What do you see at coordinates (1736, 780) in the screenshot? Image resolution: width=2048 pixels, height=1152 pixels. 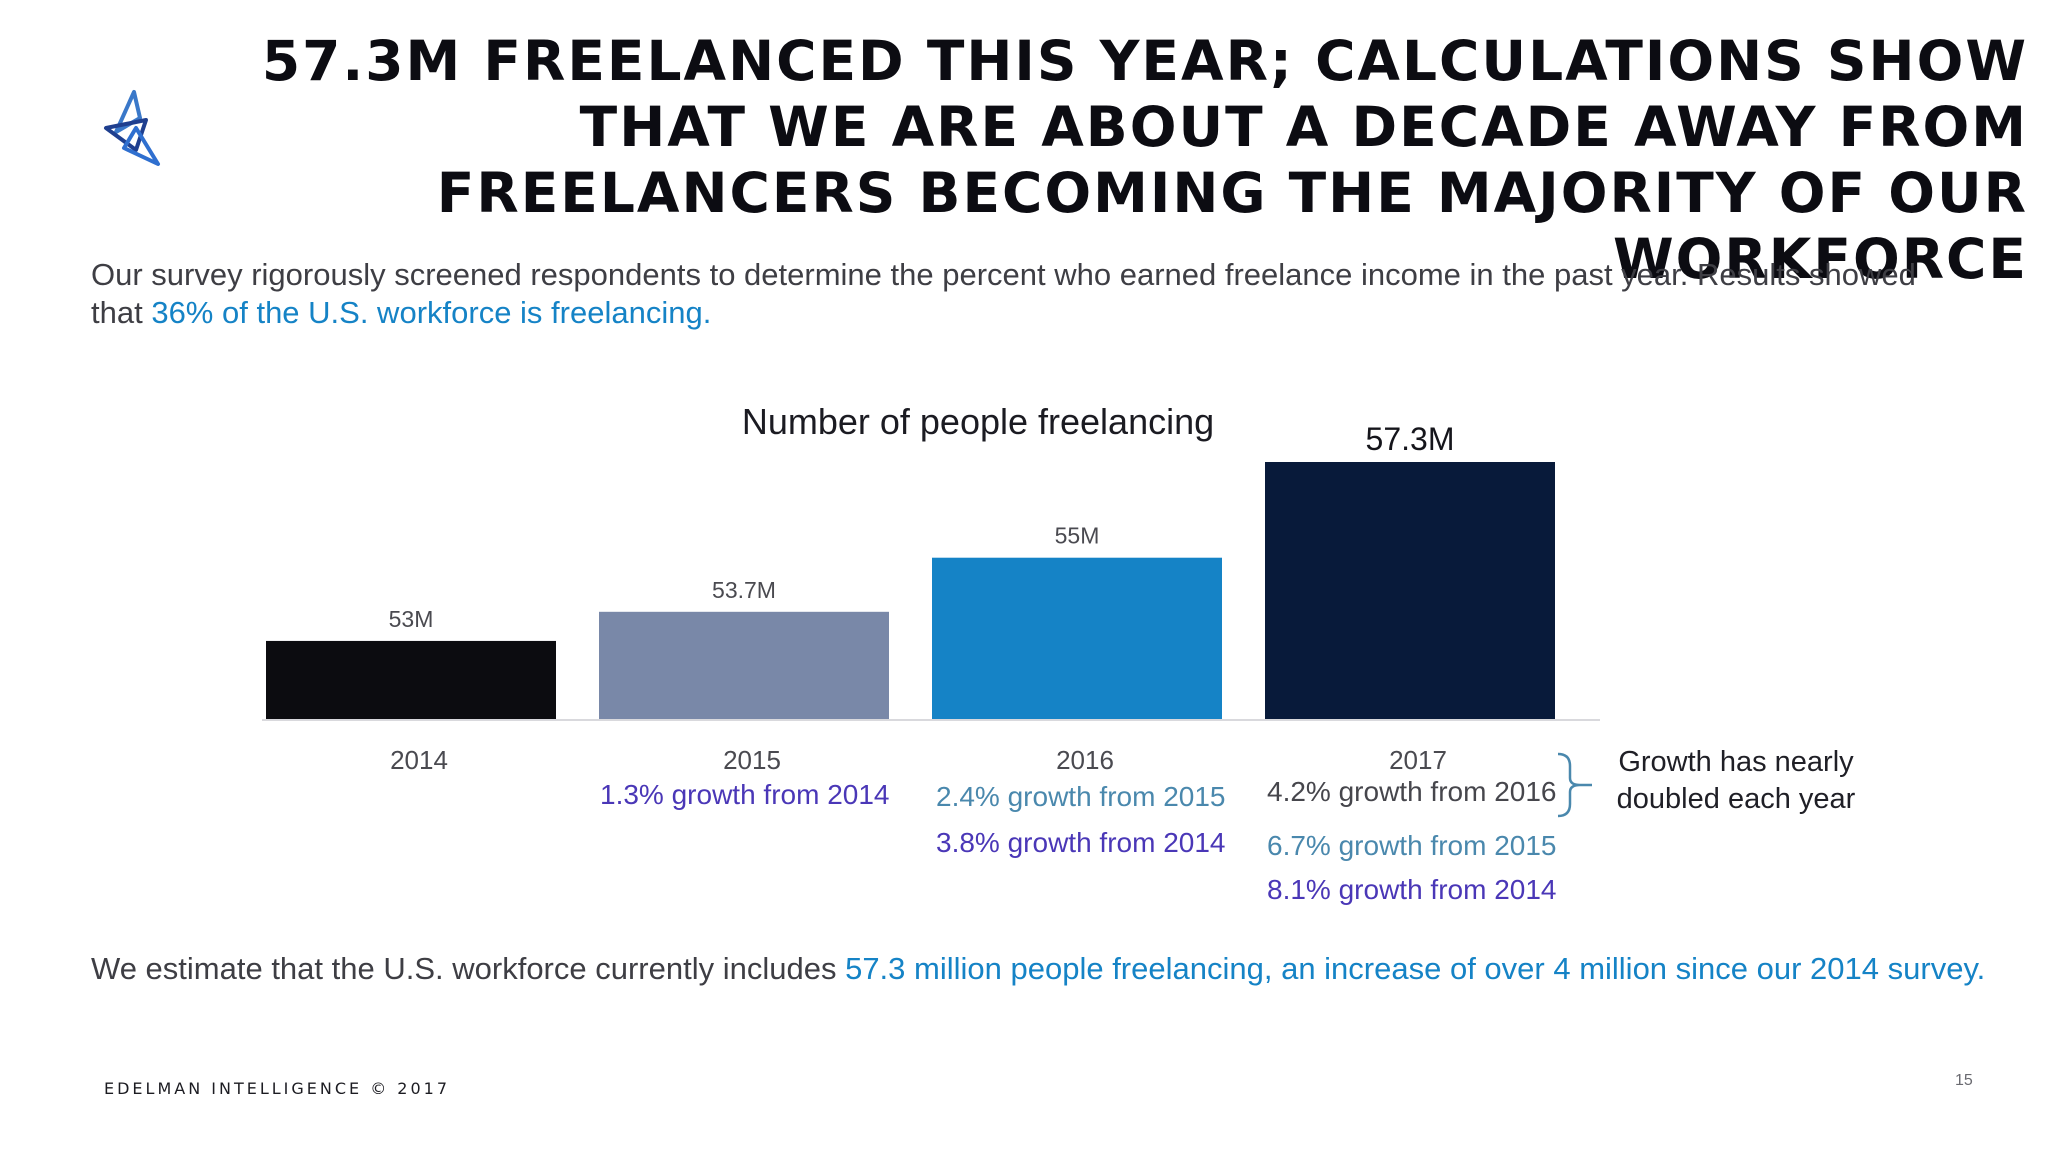 I see `growth-callout: Growth has nearly doubled each year` at bounding box center [1736, 780].